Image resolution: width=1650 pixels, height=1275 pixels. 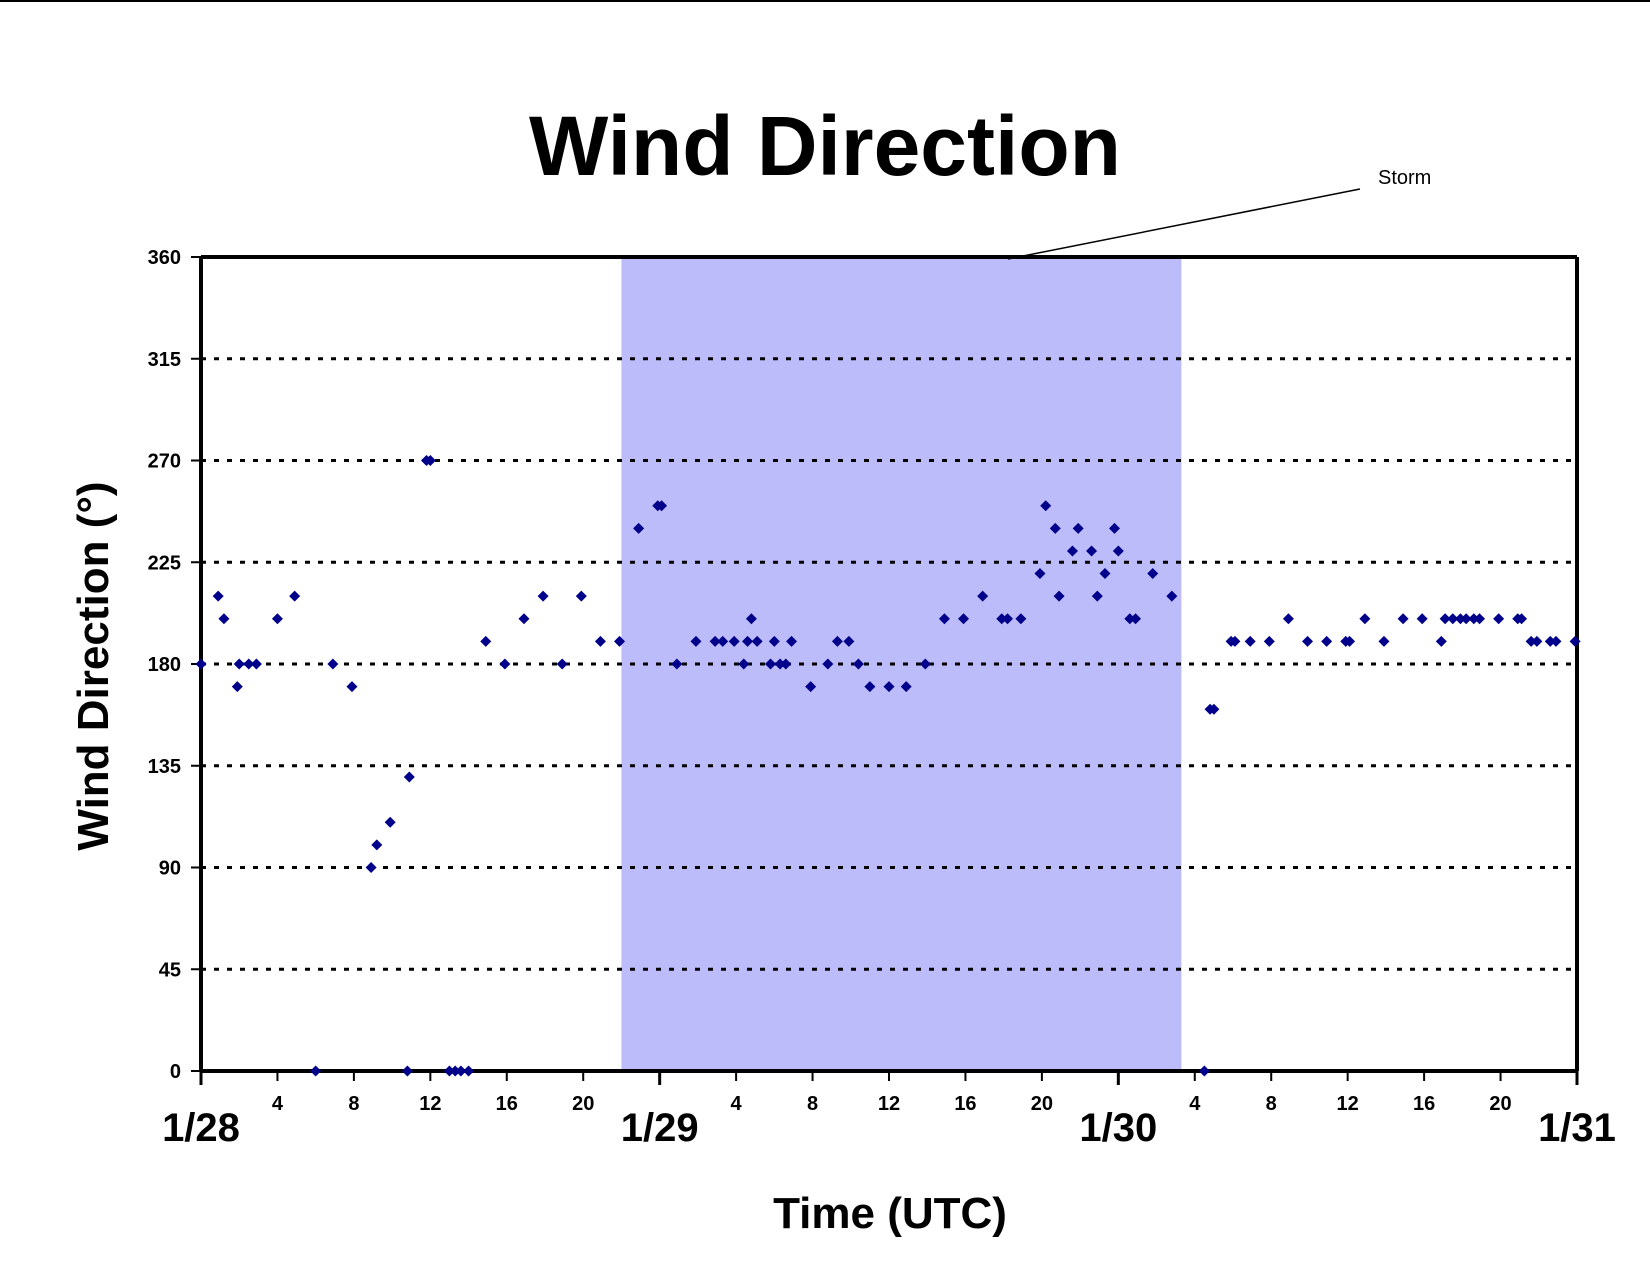 I want to click on x-tick-label-0: 4, so click(x=278, y=1104).